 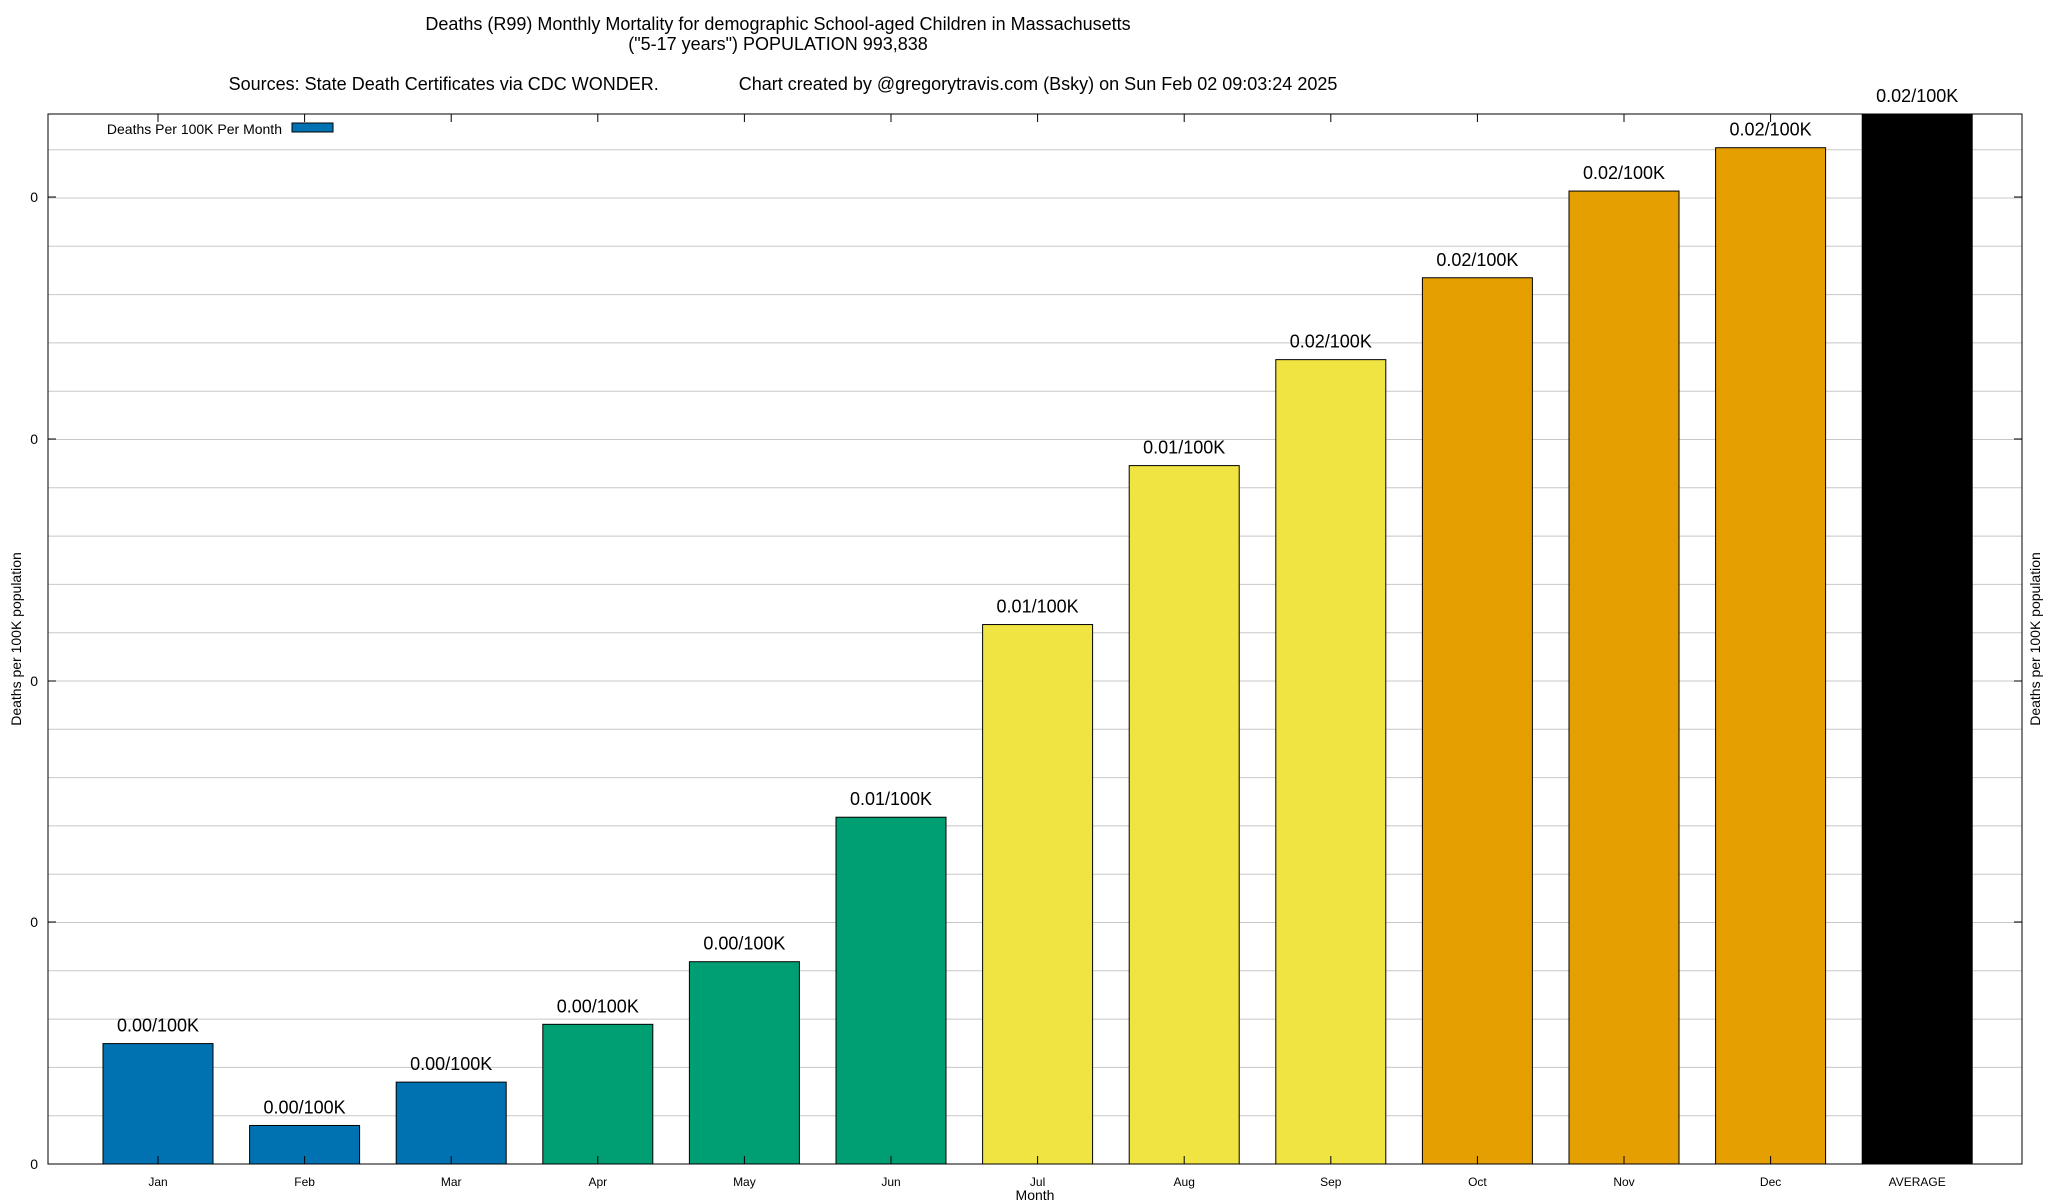 I want to click on bar-average, so click(x=1917, y=639).